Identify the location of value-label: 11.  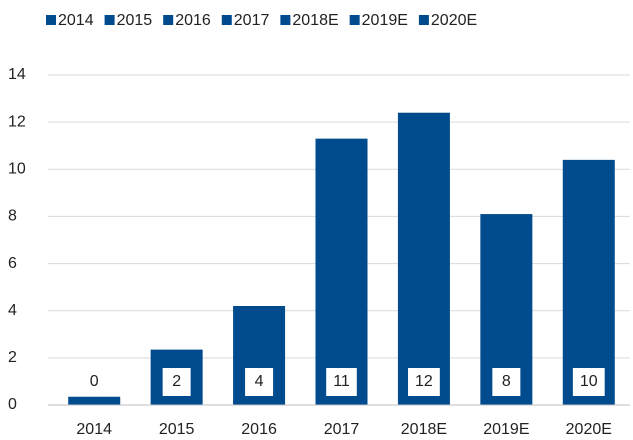
(341, 381).